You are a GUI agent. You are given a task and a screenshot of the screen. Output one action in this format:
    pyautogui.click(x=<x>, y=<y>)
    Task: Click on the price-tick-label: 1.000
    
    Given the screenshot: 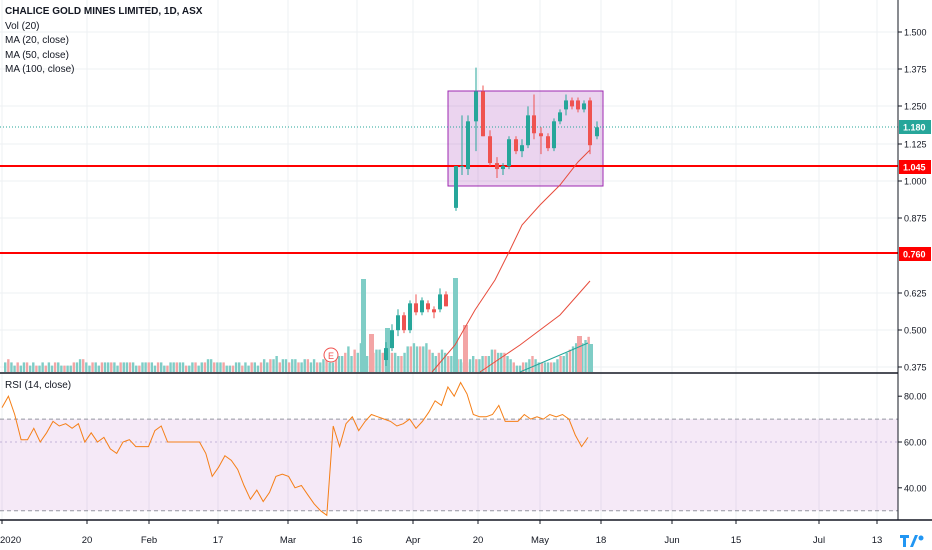 What is the action you would take?
    pyautogui.click(x=915, y=182)
    